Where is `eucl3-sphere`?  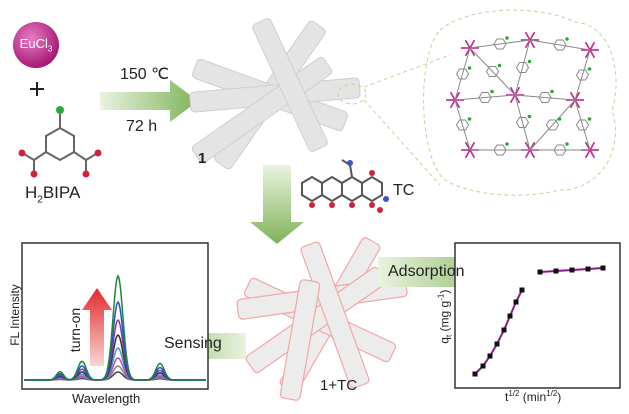 eucl3-sphere is located at coordinates (36, 45).